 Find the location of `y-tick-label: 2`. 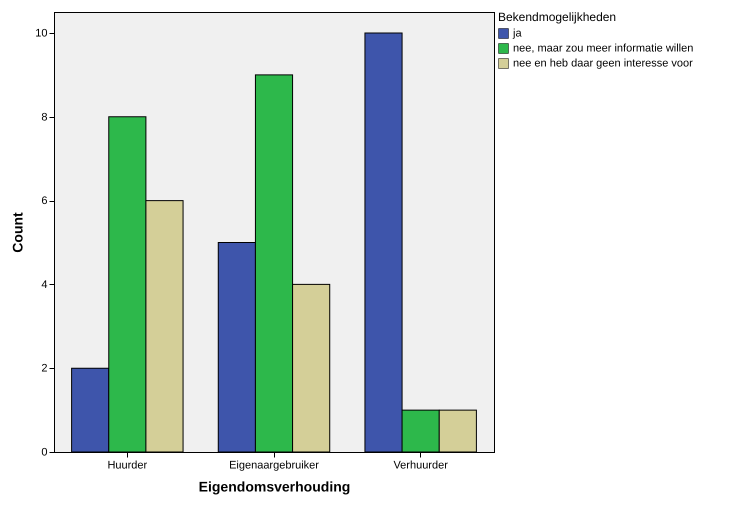

y-tick-label: 2 is located at coordinates (44, 368).